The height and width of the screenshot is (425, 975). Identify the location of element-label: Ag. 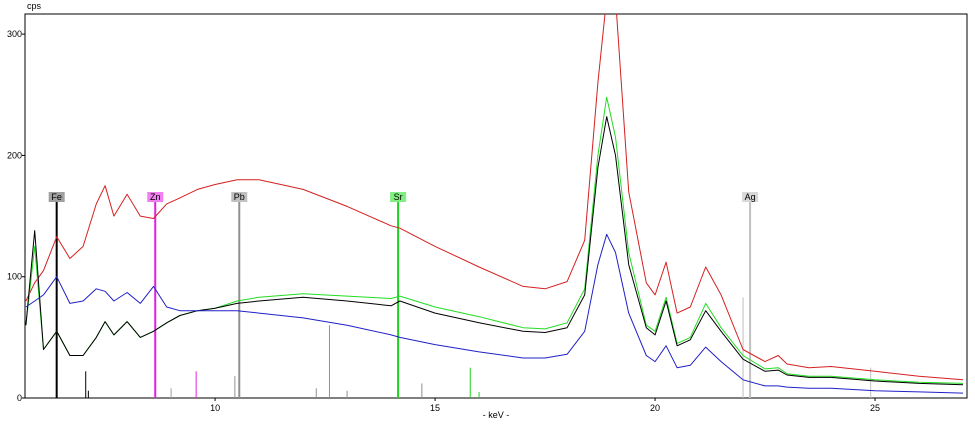
(750, 197).